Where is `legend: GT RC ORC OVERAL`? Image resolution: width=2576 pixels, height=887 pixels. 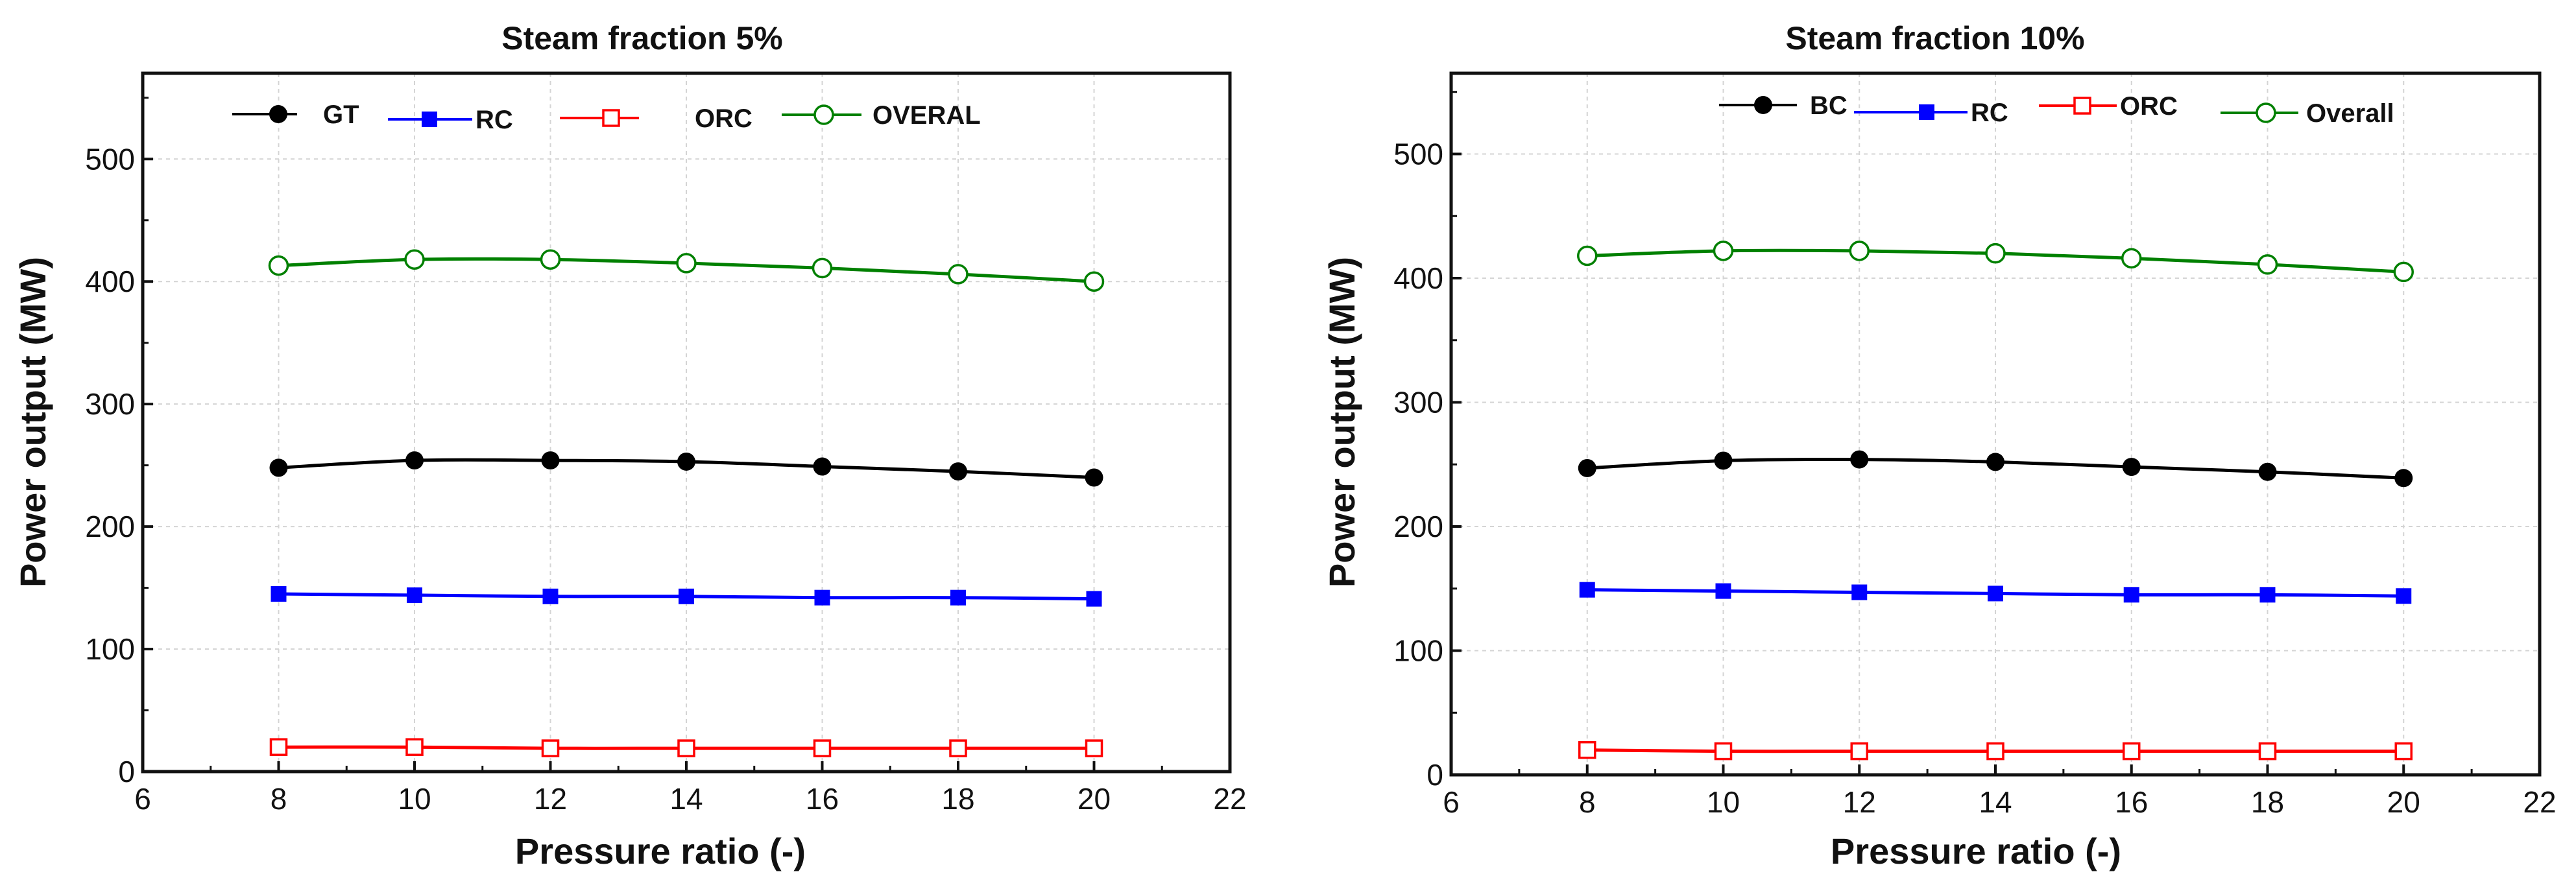 legend: GT RC ORC OVERAL is located at coordinates (606, 117).